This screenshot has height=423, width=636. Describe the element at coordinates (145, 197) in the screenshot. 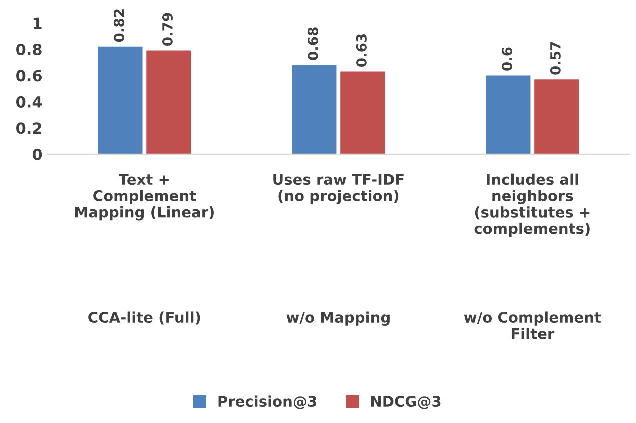

I see `x-tick-label: Text + Complement Mapping (Linear)` at that location.